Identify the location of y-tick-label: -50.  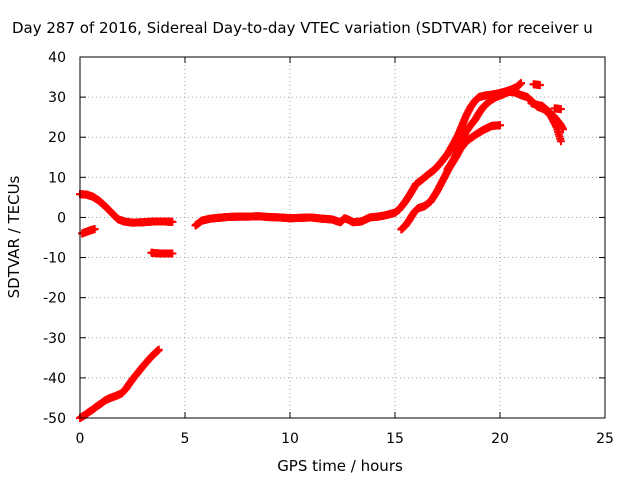
(54, 419).